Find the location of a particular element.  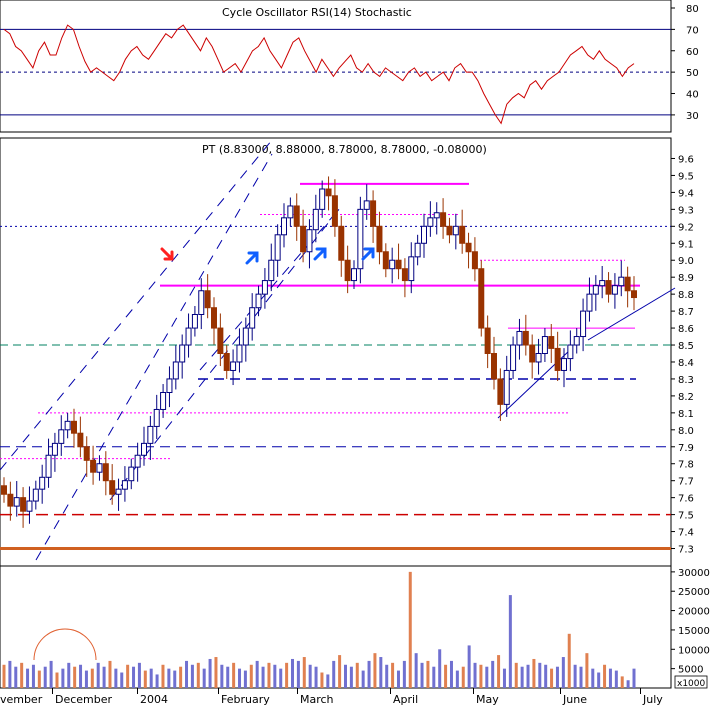

volume-y-tick-label: 20000 is located at coordinates (694, 612).